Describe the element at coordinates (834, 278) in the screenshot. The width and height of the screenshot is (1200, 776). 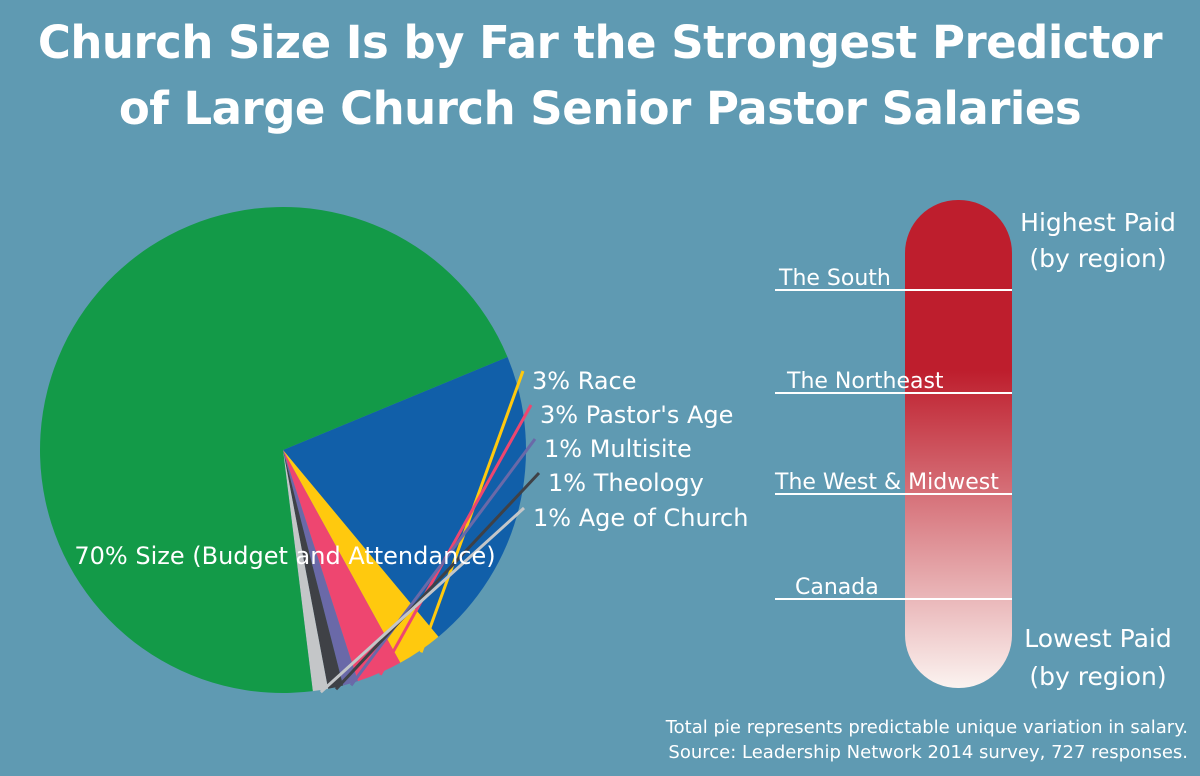
I see `region-label-the-south: The South` at that location.